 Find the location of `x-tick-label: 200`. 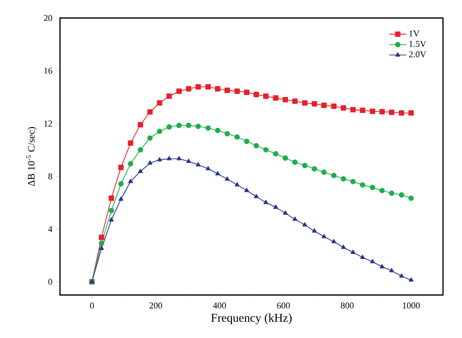

x-tick-label: 200 is located at coordinates (155, 305).